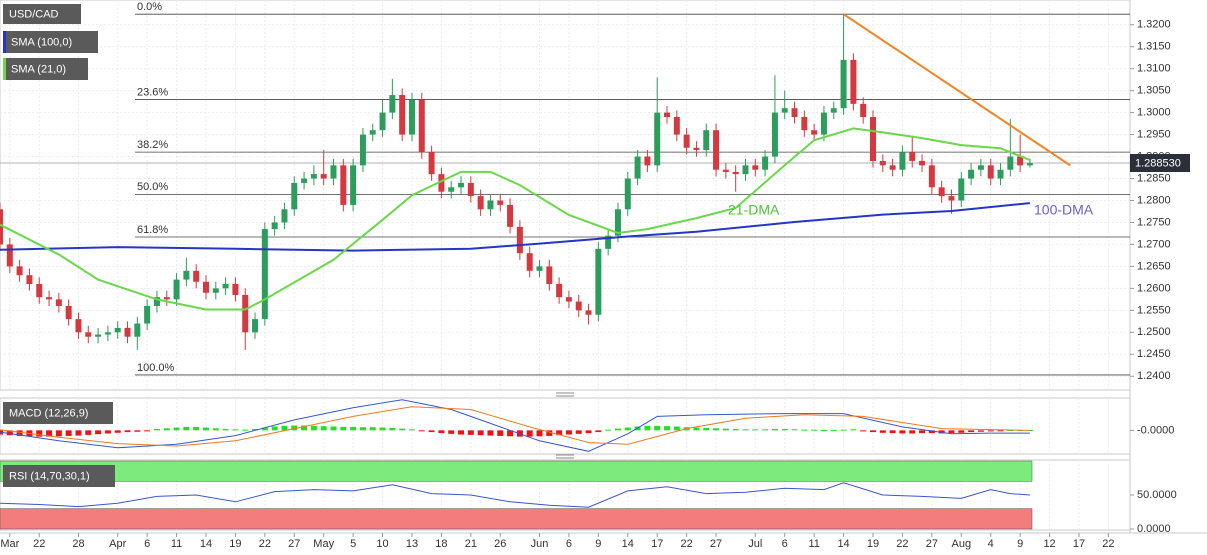  I want to click on x-tick-label: Mar, so click(9, 544).